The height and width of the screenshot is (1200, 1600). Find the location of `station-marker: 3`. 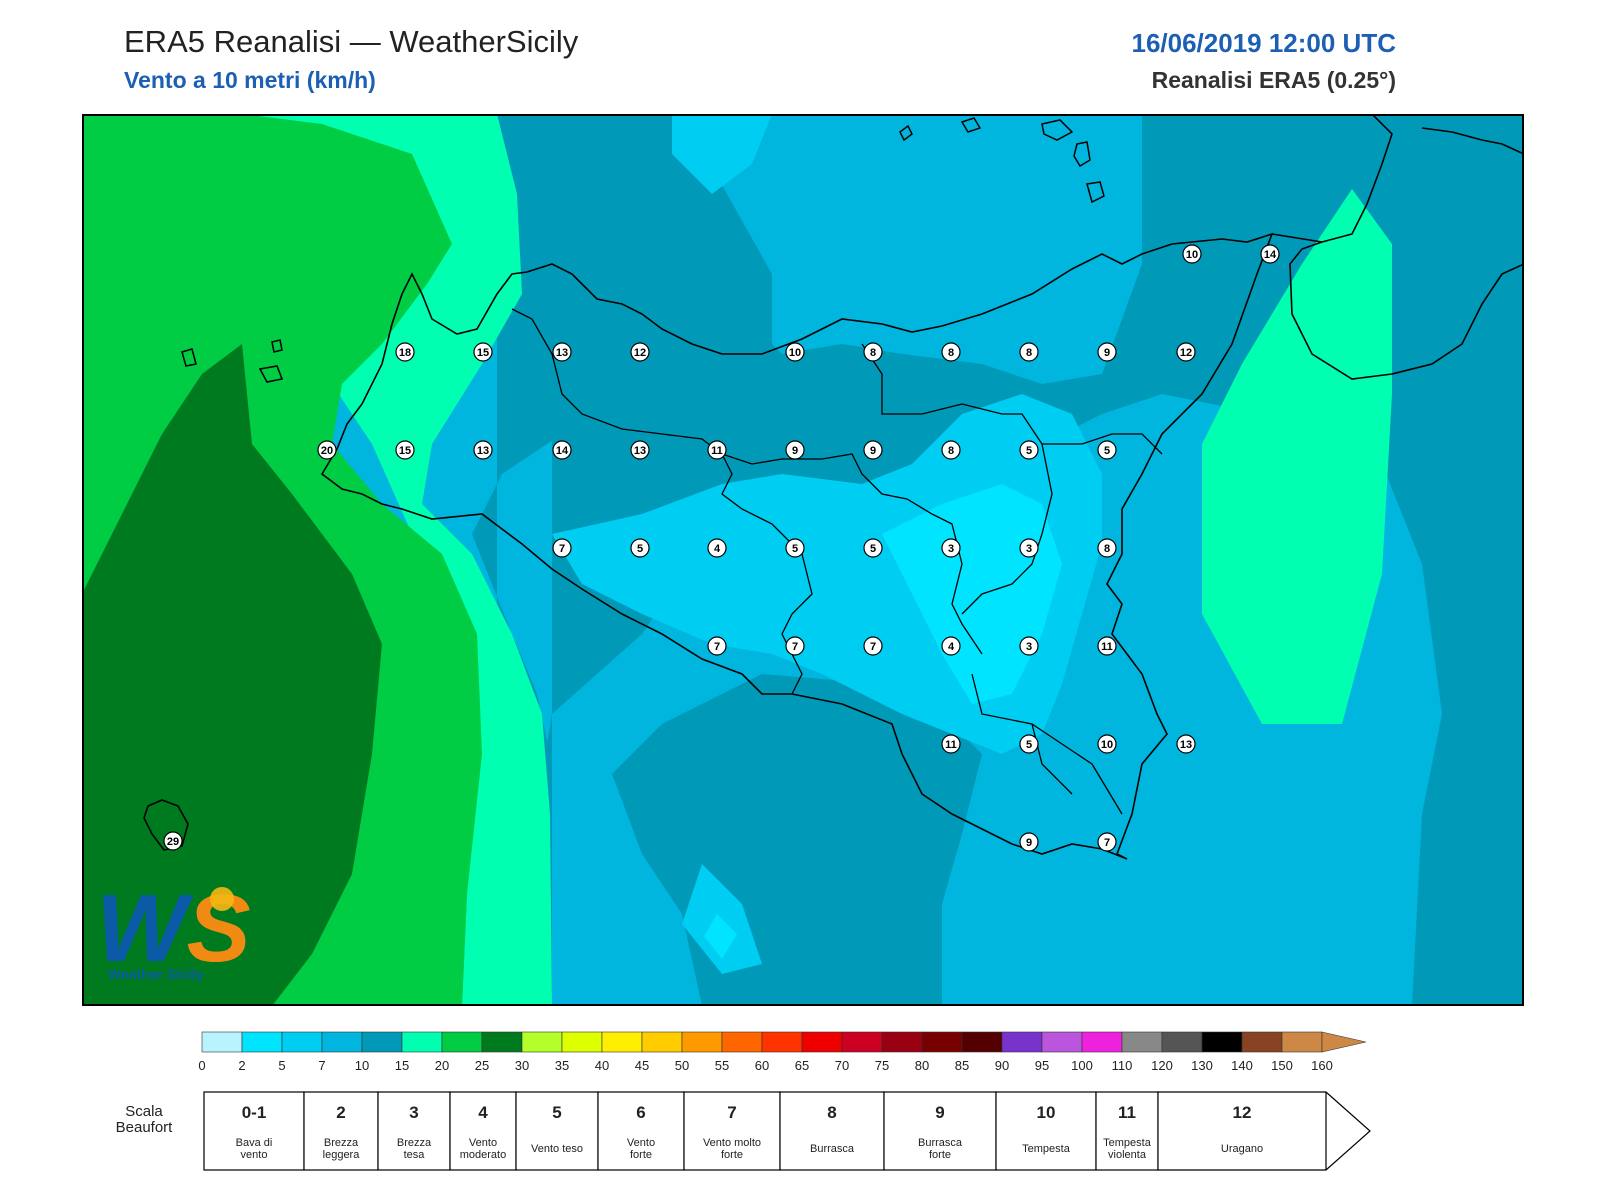

station-marker: 3 is located at coordinates (1029, 646).